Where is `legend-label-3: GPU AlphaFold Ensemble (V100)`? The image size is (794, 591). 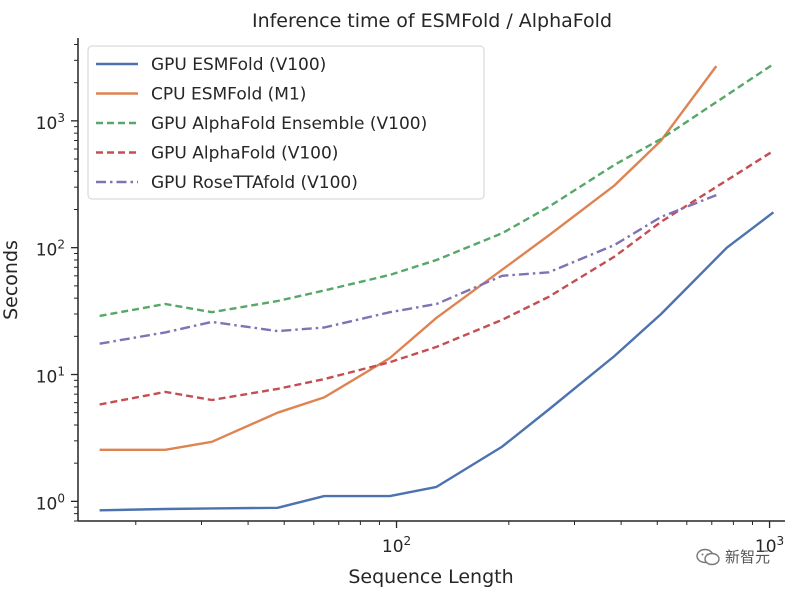 legend-label-3: GPU AlphaFold Ensemble (V100) is located at coordinates (289, 124).